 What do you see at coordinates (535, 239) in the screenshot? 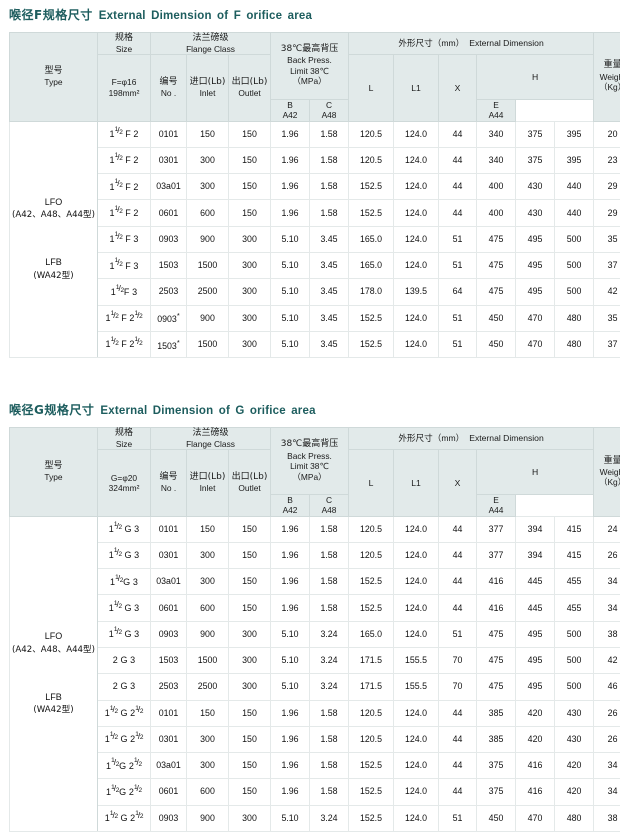
I see `cell-c: 495` at bounding box center [535, 239].